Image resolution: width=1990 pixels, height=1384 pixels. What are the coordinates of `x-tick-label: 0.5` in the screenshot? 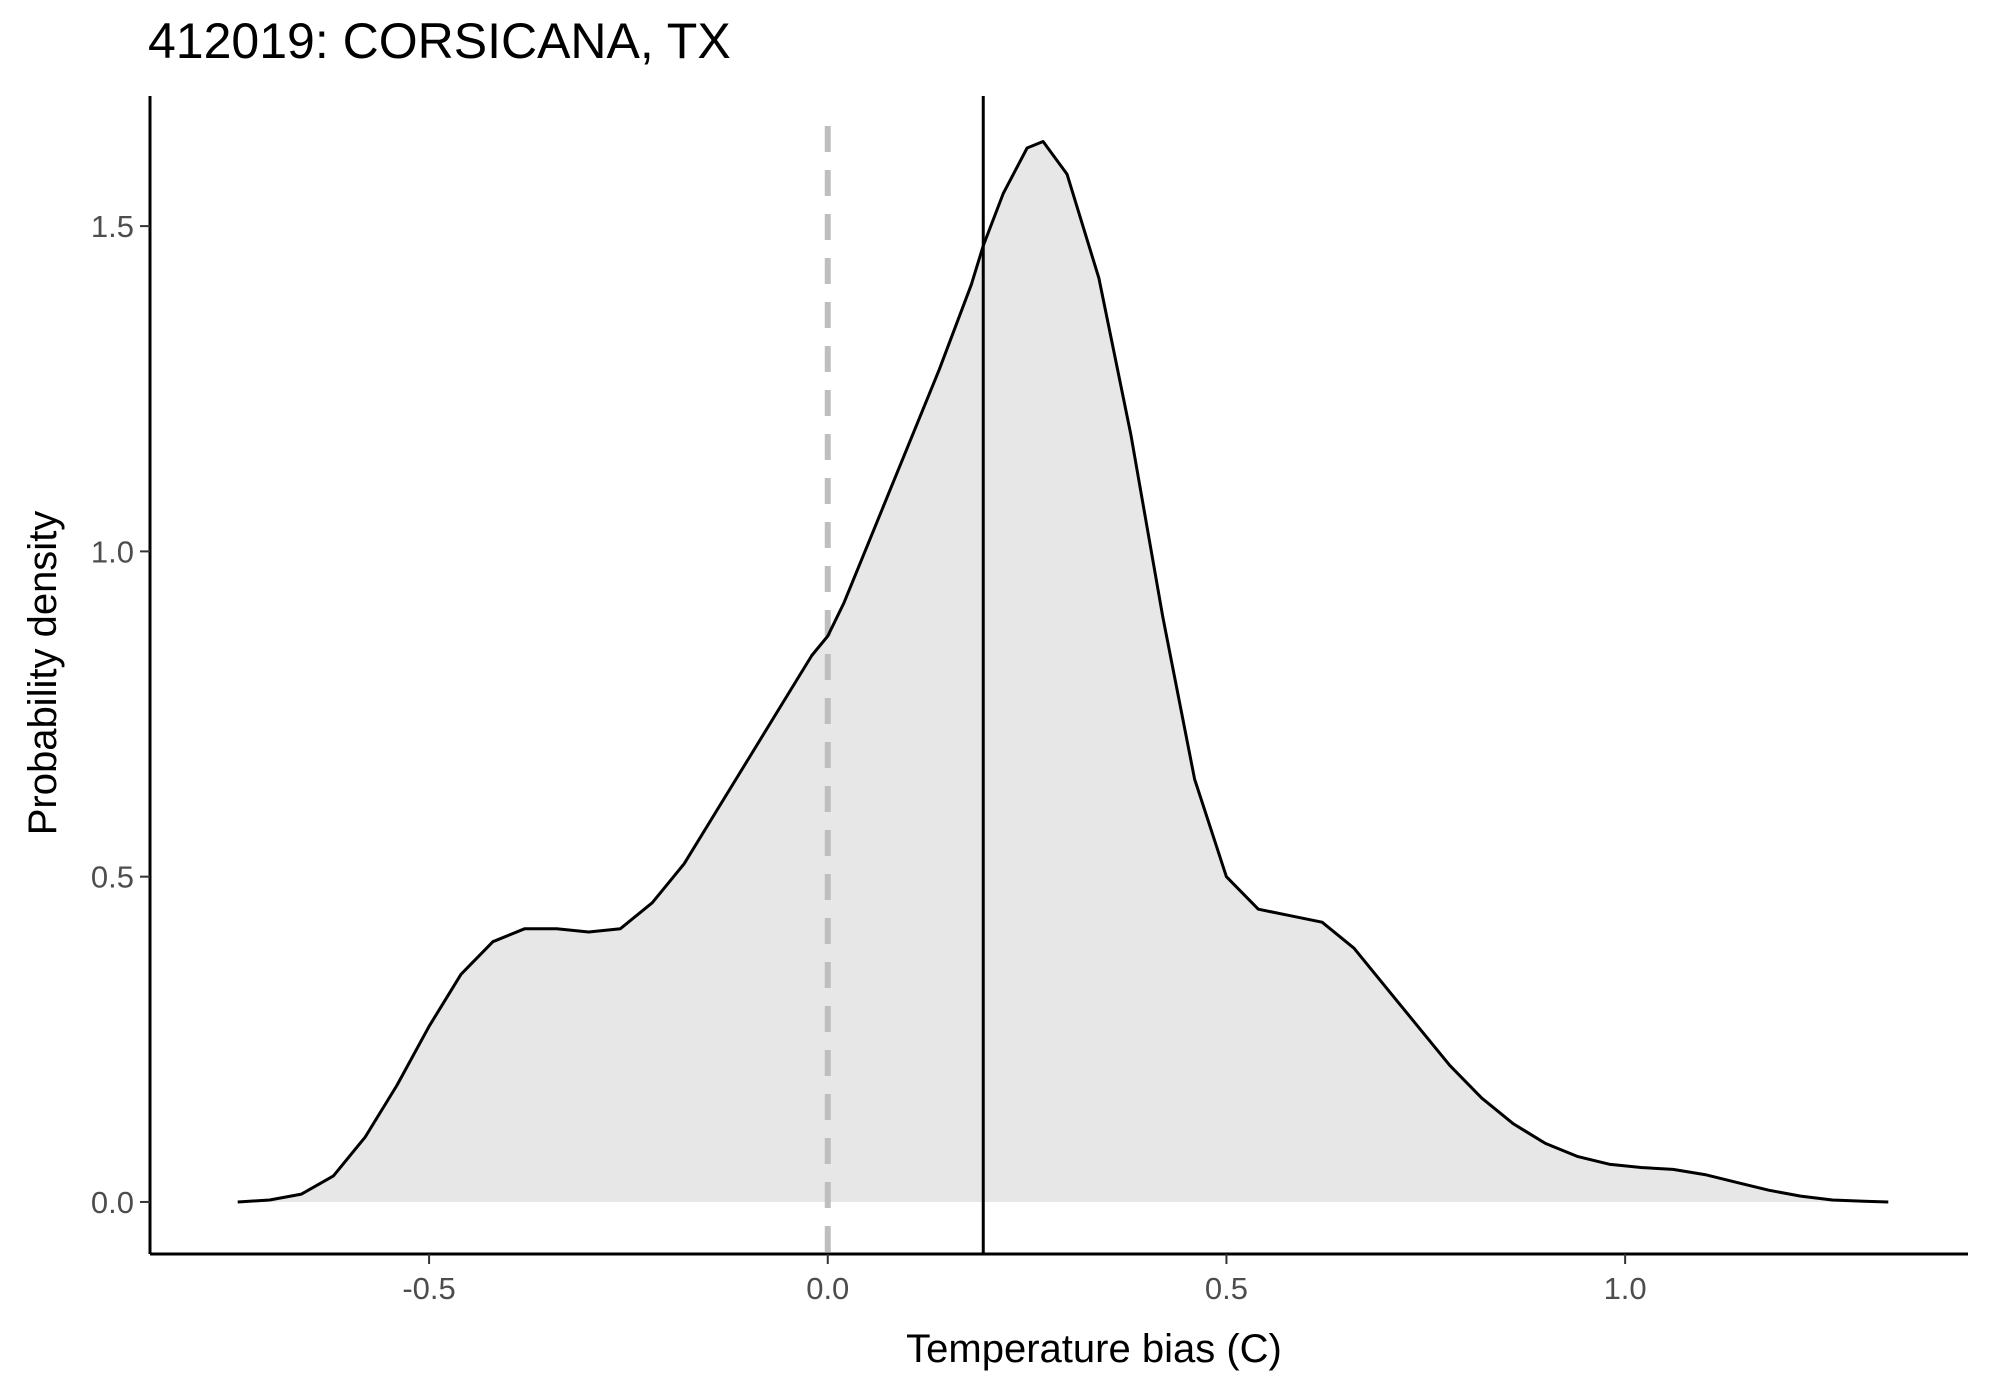 It's located at (1226, 1288).